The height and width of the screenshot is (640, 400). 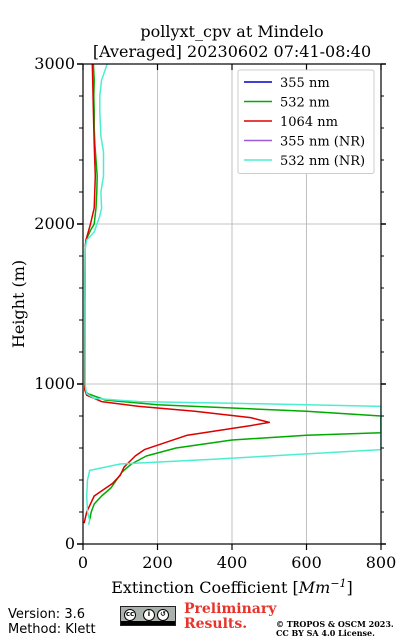 I want to click on cc-circle-icon: cc, so click(x=130, y=615).